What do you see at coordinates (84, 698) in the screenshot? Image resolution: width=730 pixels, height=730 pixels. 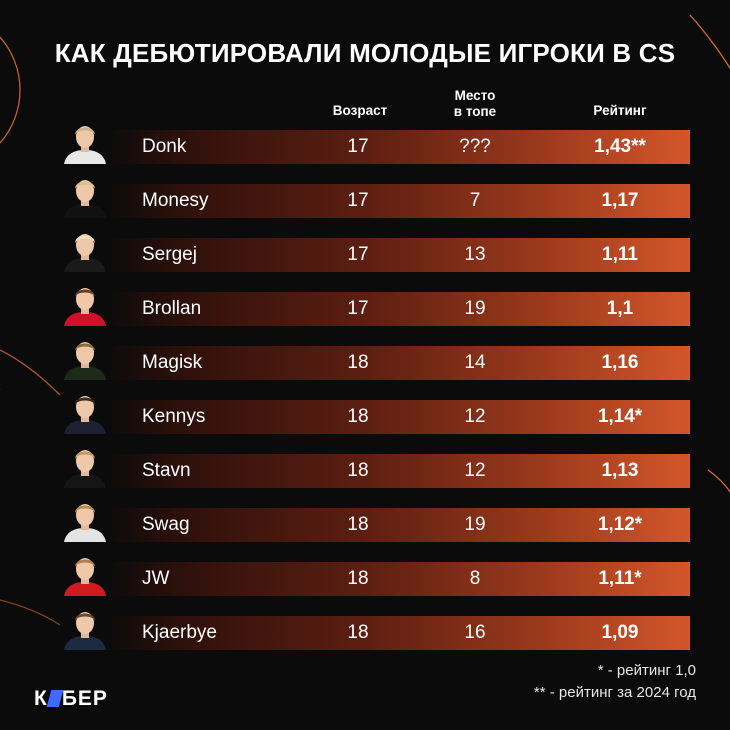 I see `logo-text-right: БЕР` at bounding box center [84, 698].